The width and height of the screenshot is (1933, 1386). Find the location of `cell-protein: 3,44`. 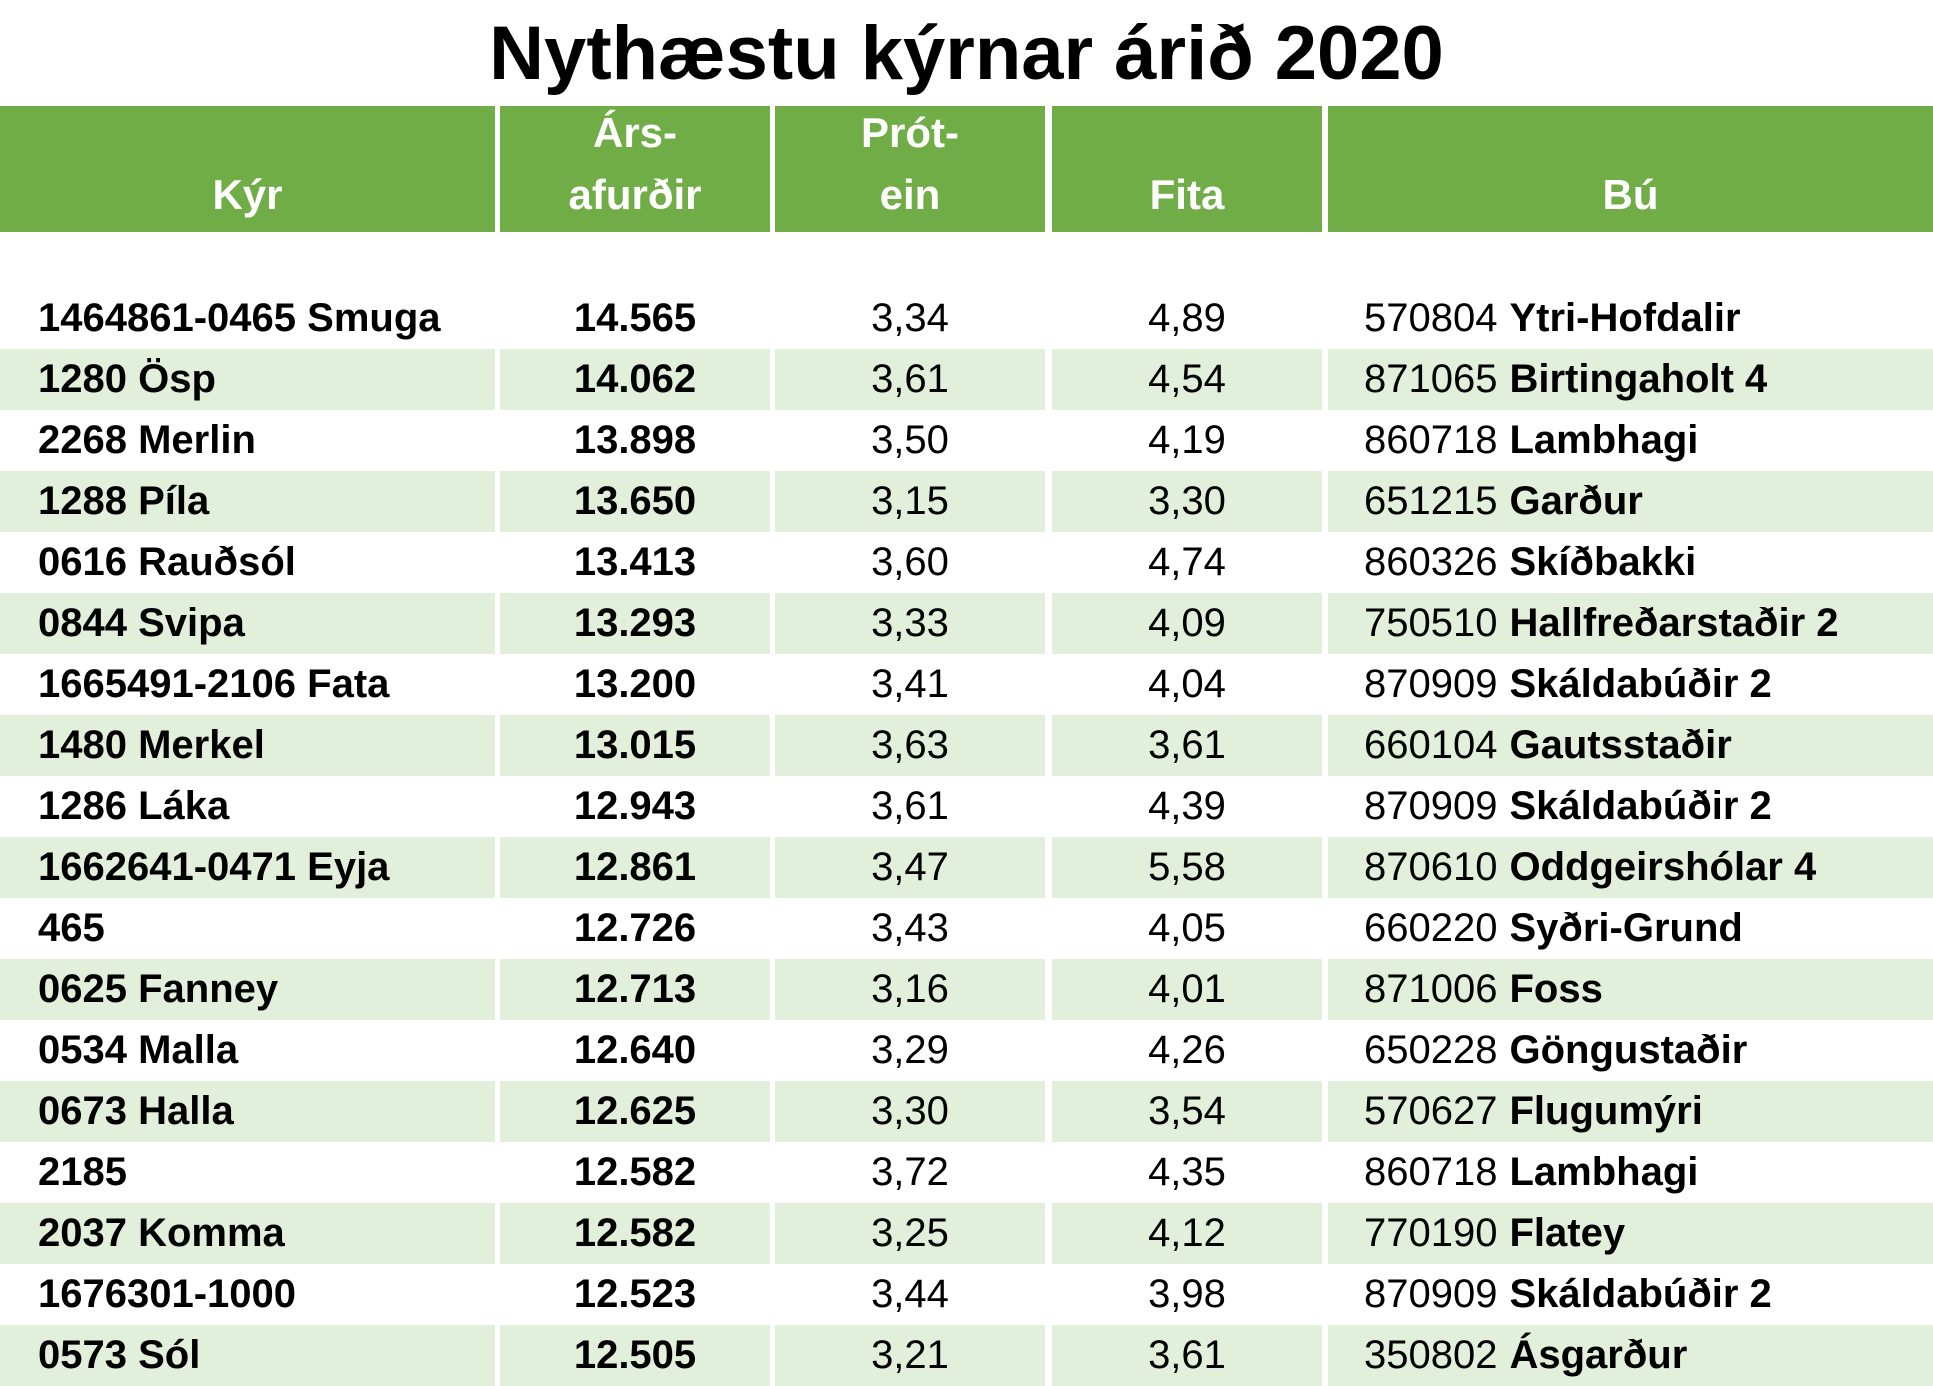

cell-protein: 3,44 is located at coordinates (910, 1294).